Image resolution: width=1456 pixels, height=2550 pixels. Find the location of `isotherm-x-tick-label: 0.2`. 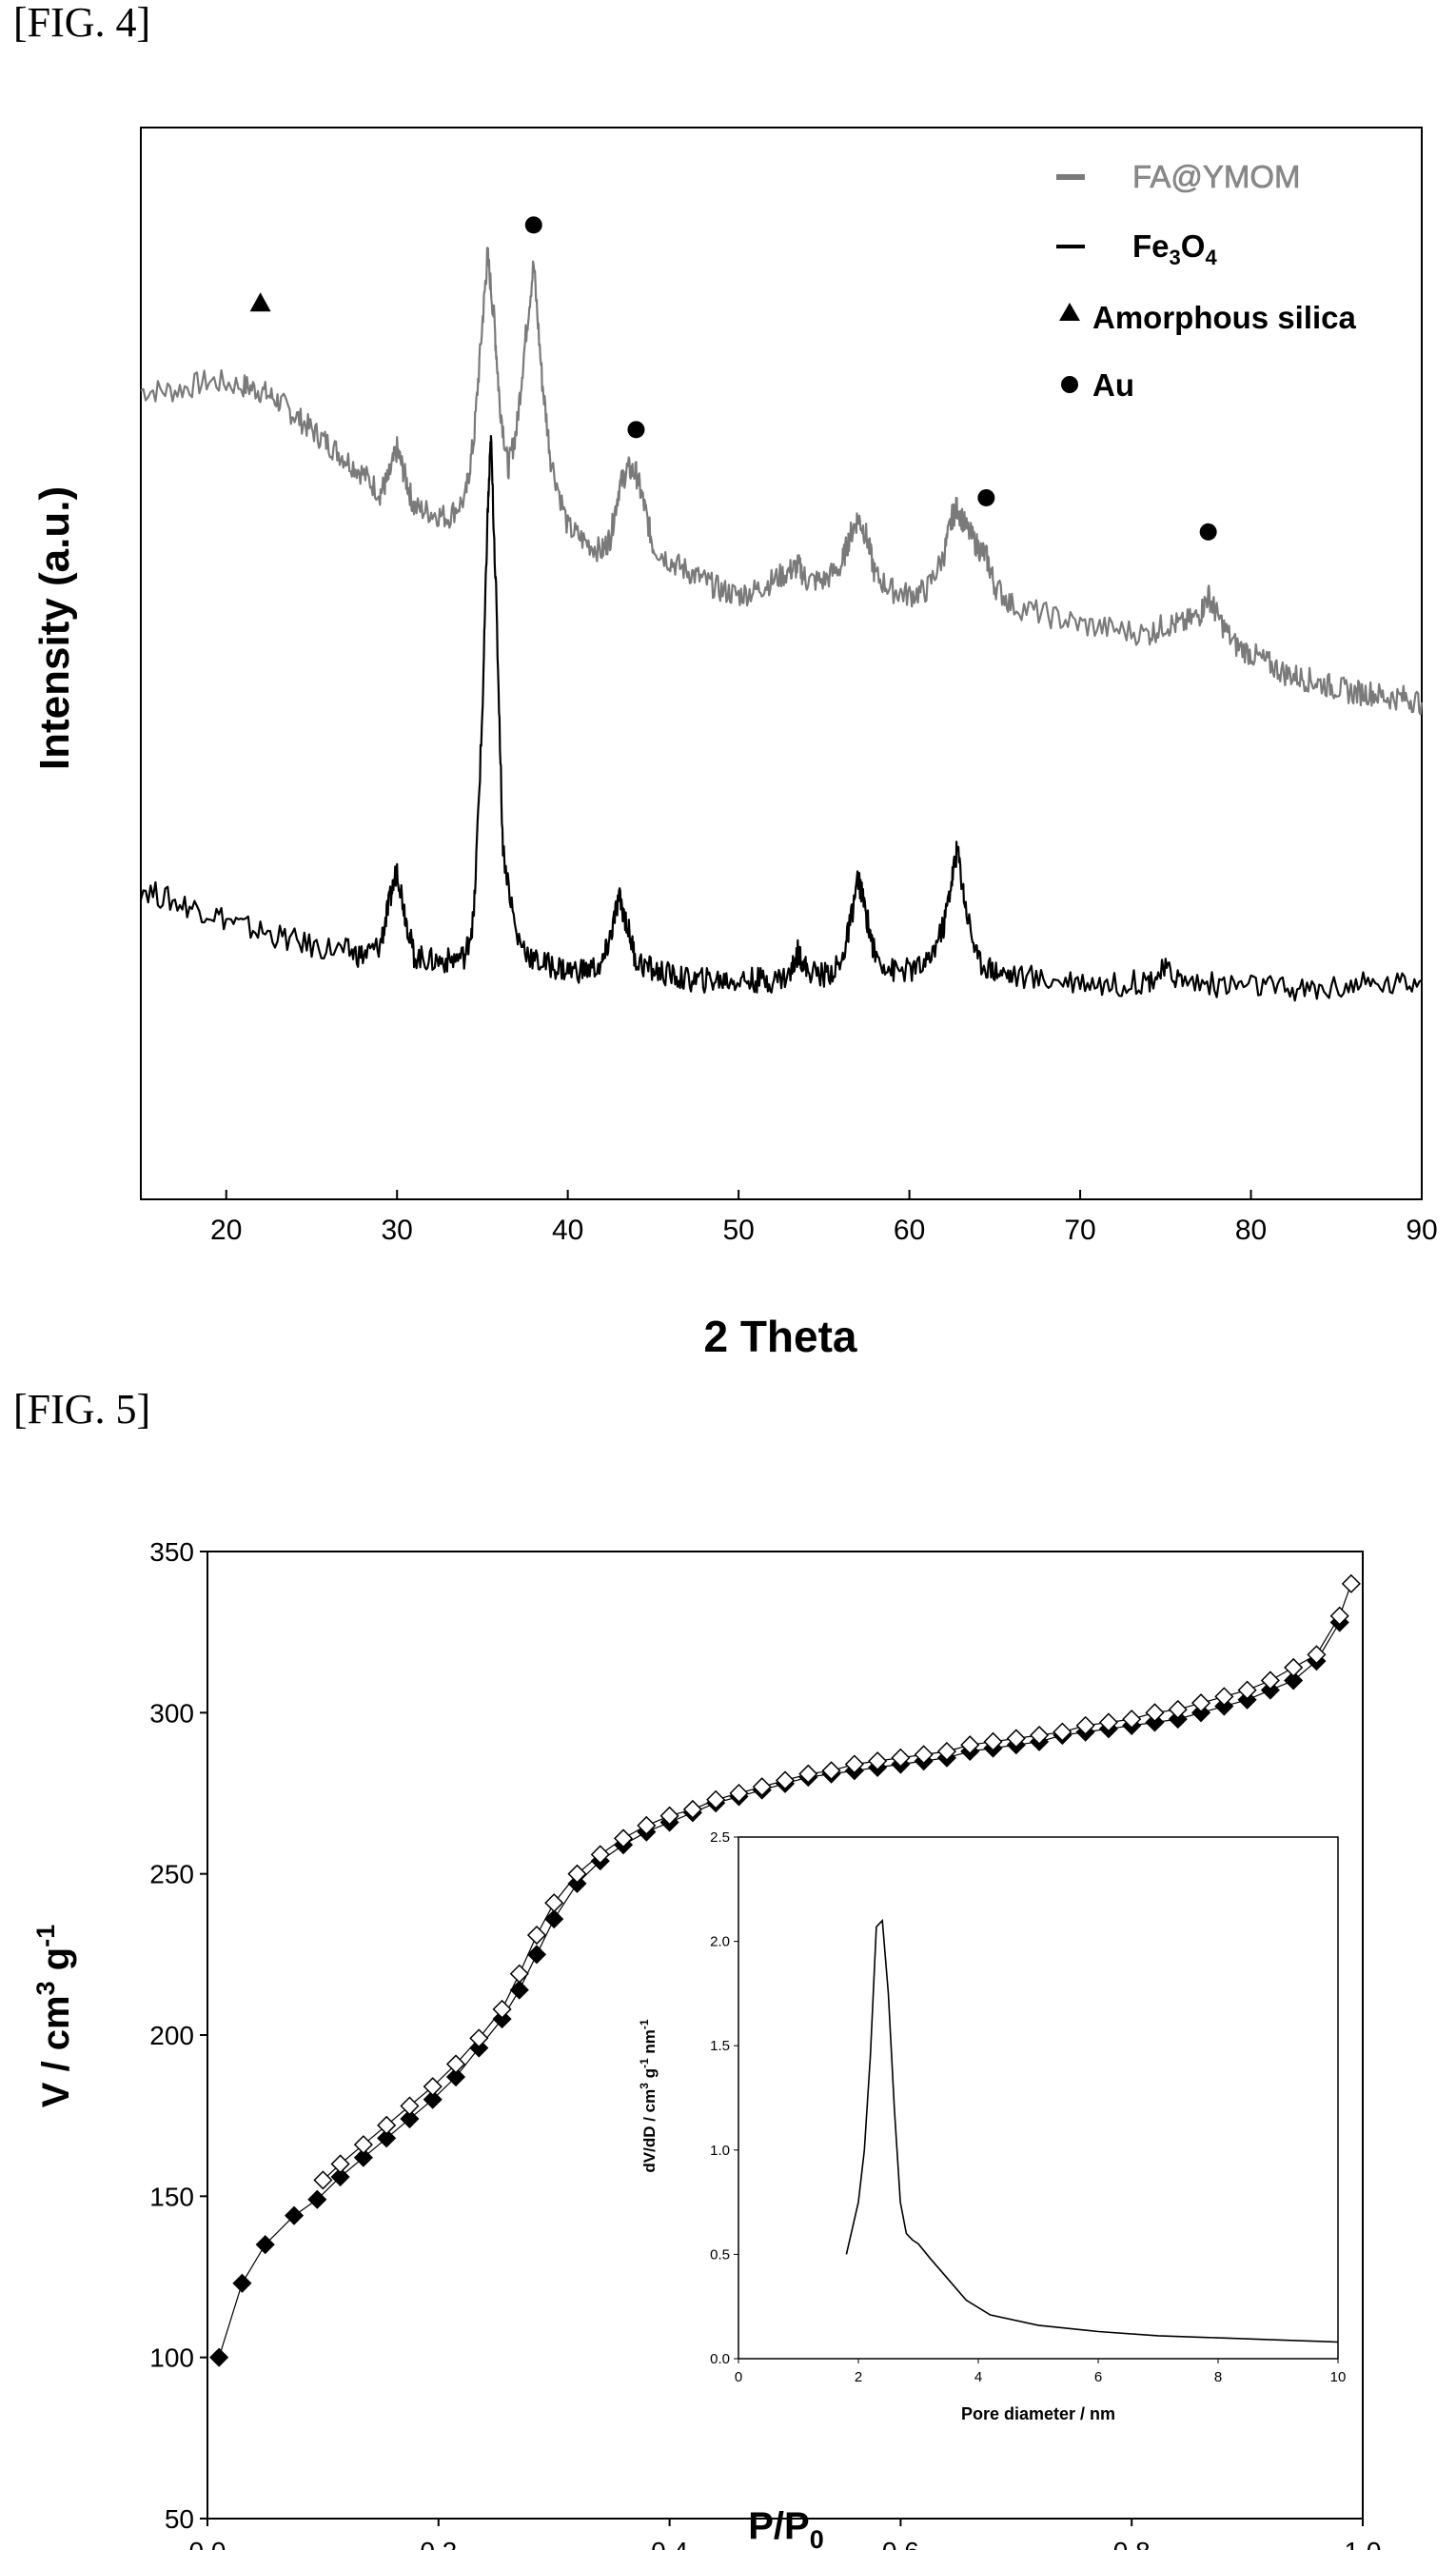

isotherm-x-tick-label: 0.2 is located at coordinates (438, 2543).